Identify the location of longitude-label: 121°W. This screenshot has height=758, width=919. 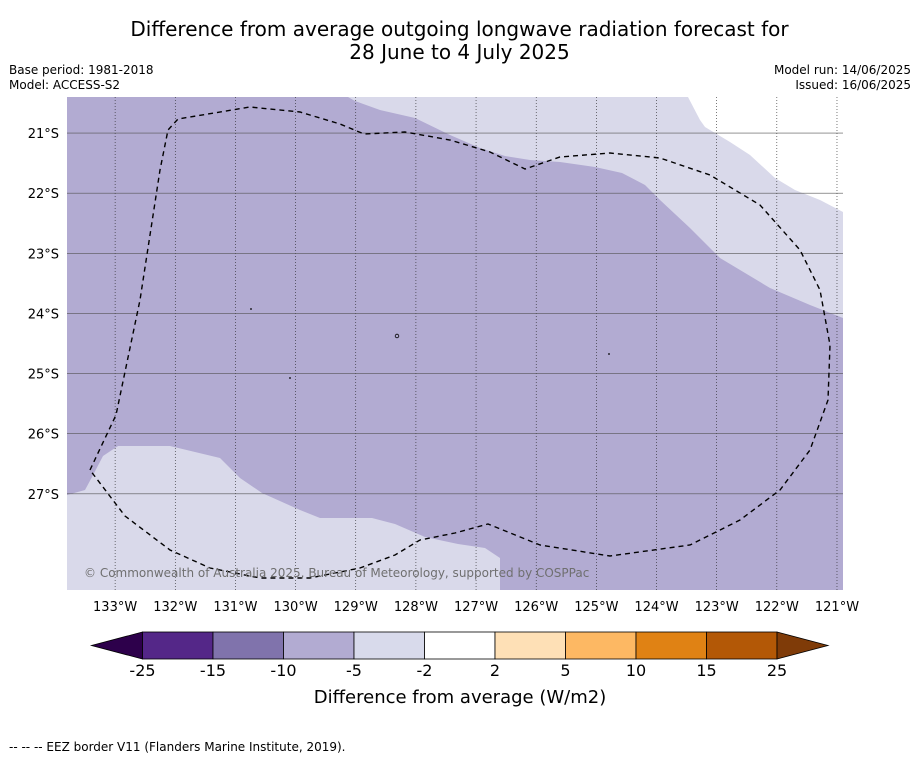
(837, 607).